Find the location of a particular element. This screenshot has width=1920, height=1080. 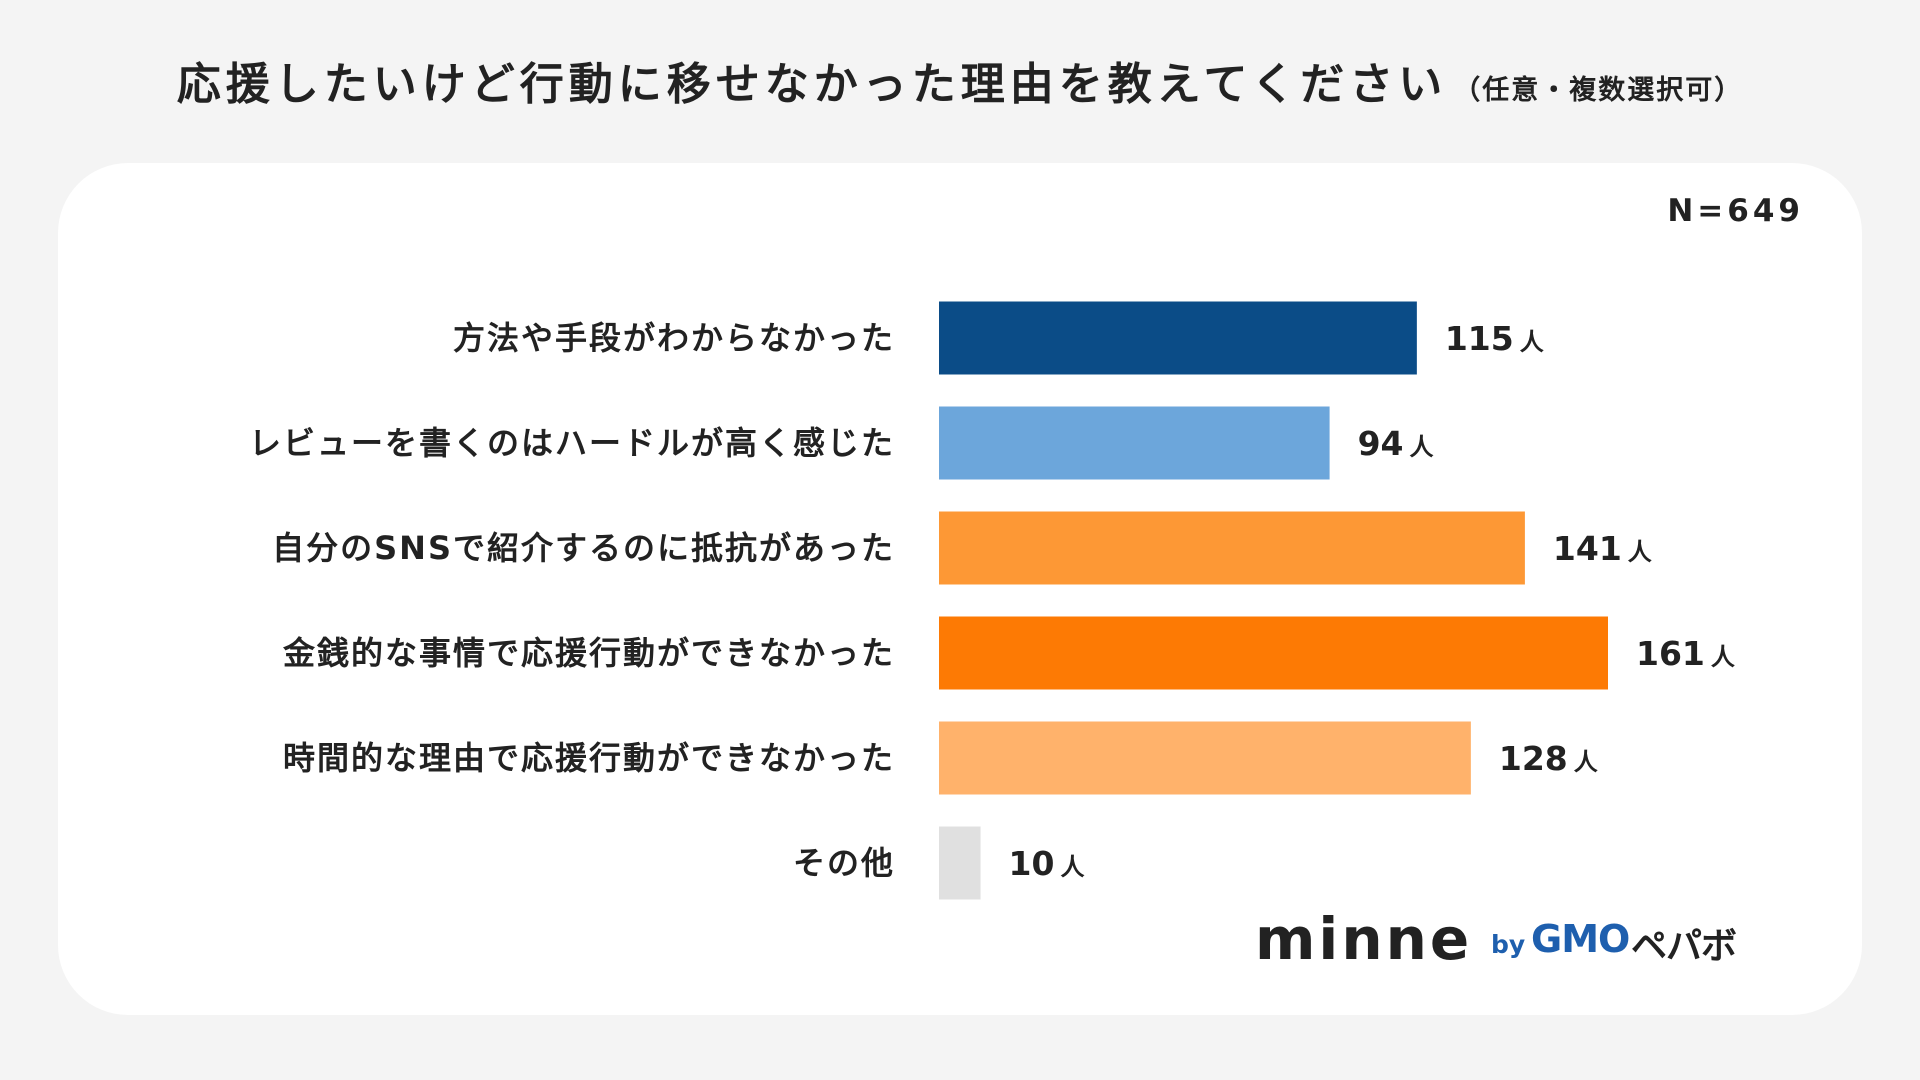

logo-by-text: by is located at coordinates (1508, 944).